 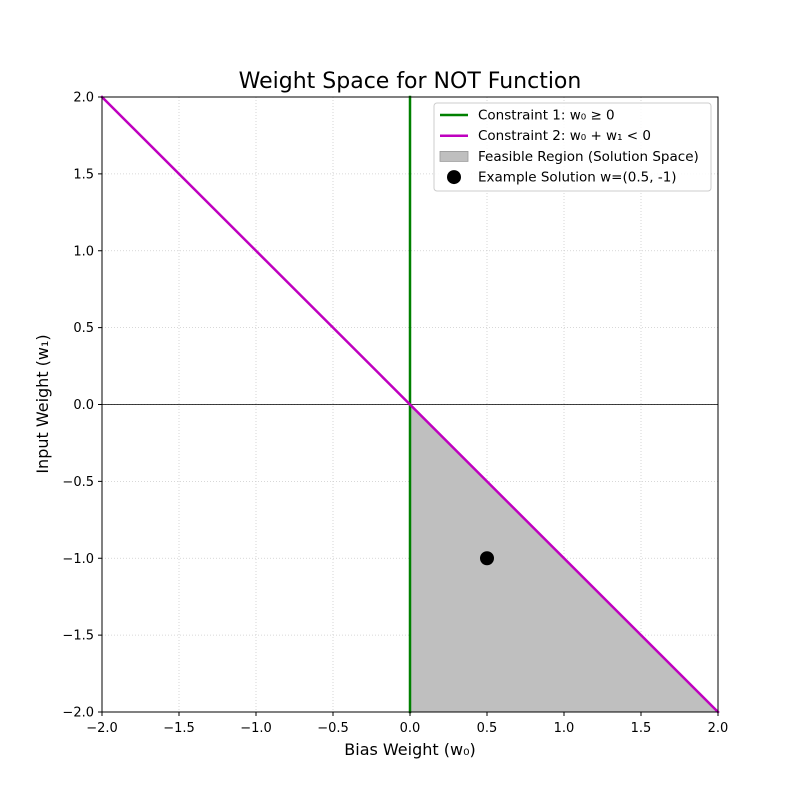 What do you see at coordinates (179, 728) in the screenshot?
I see `x-tick-label: −1.5` at bounding box center [179, 728].